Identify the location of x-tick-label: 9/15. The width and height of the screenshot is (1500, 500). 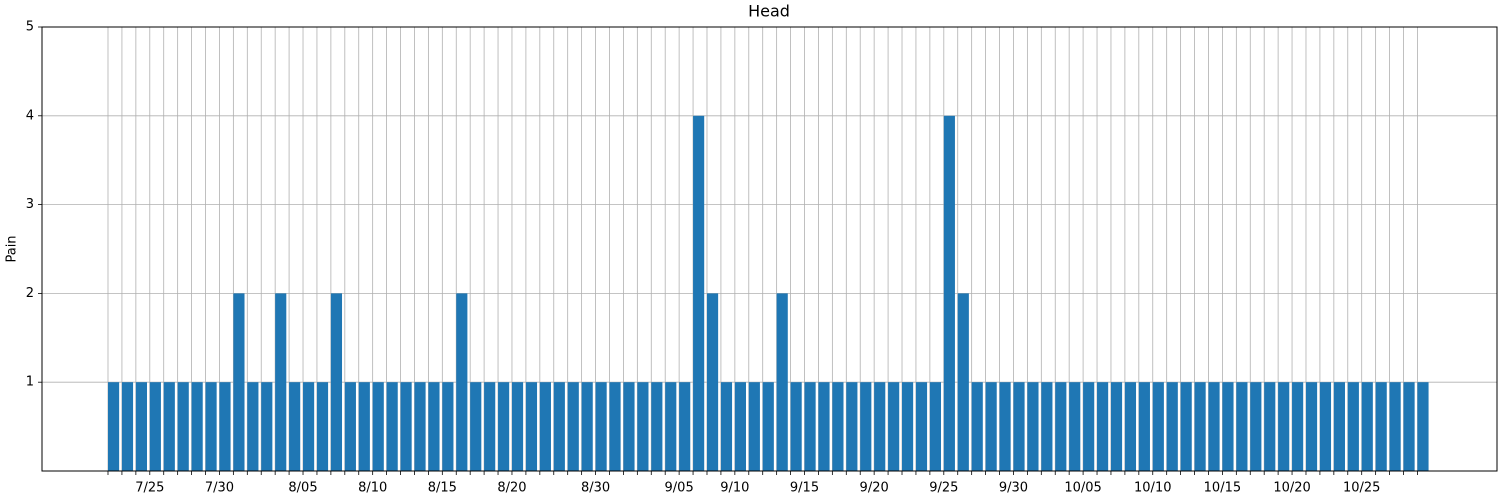
(804, 488).